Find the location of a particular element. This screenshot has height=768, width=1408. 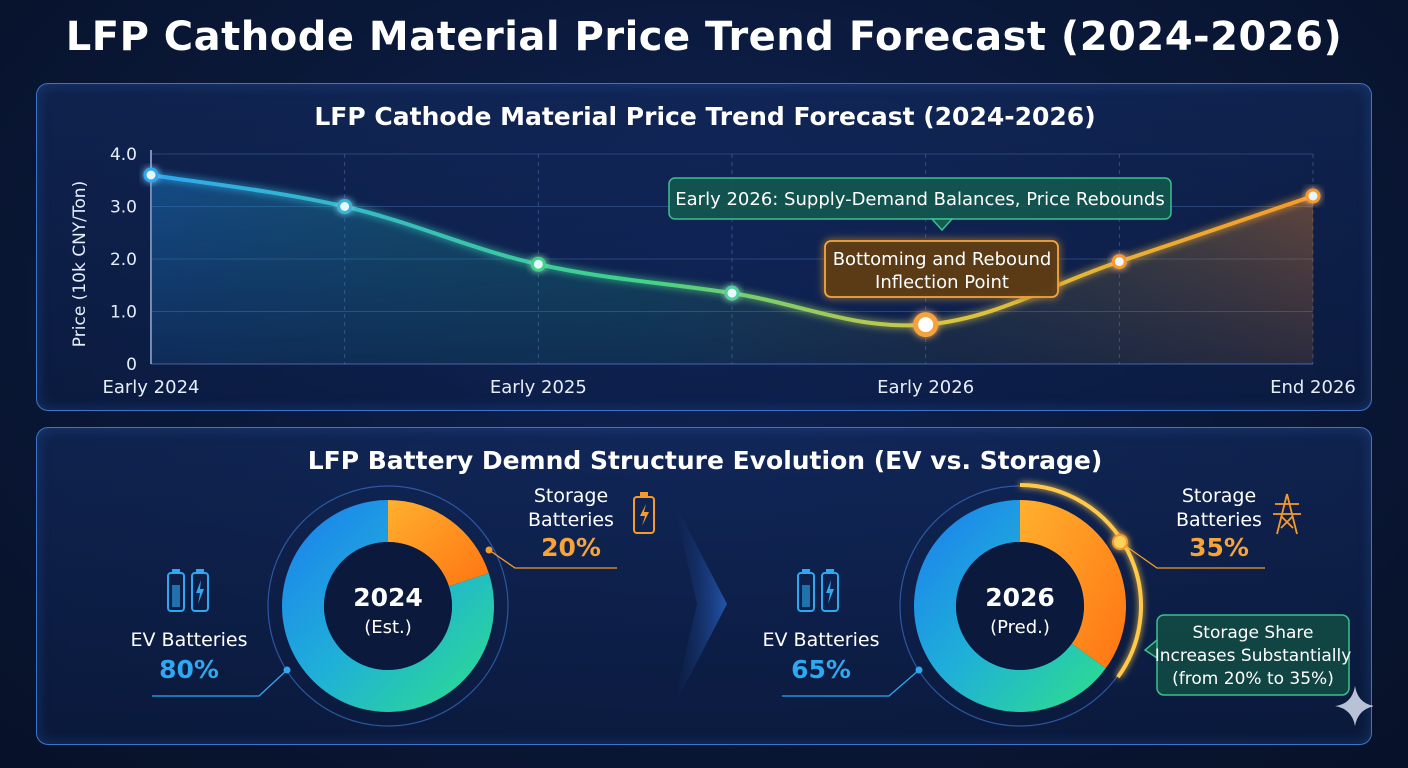

storage-share-callout-line1: Storage Share is located at coordinates (1253, 633).